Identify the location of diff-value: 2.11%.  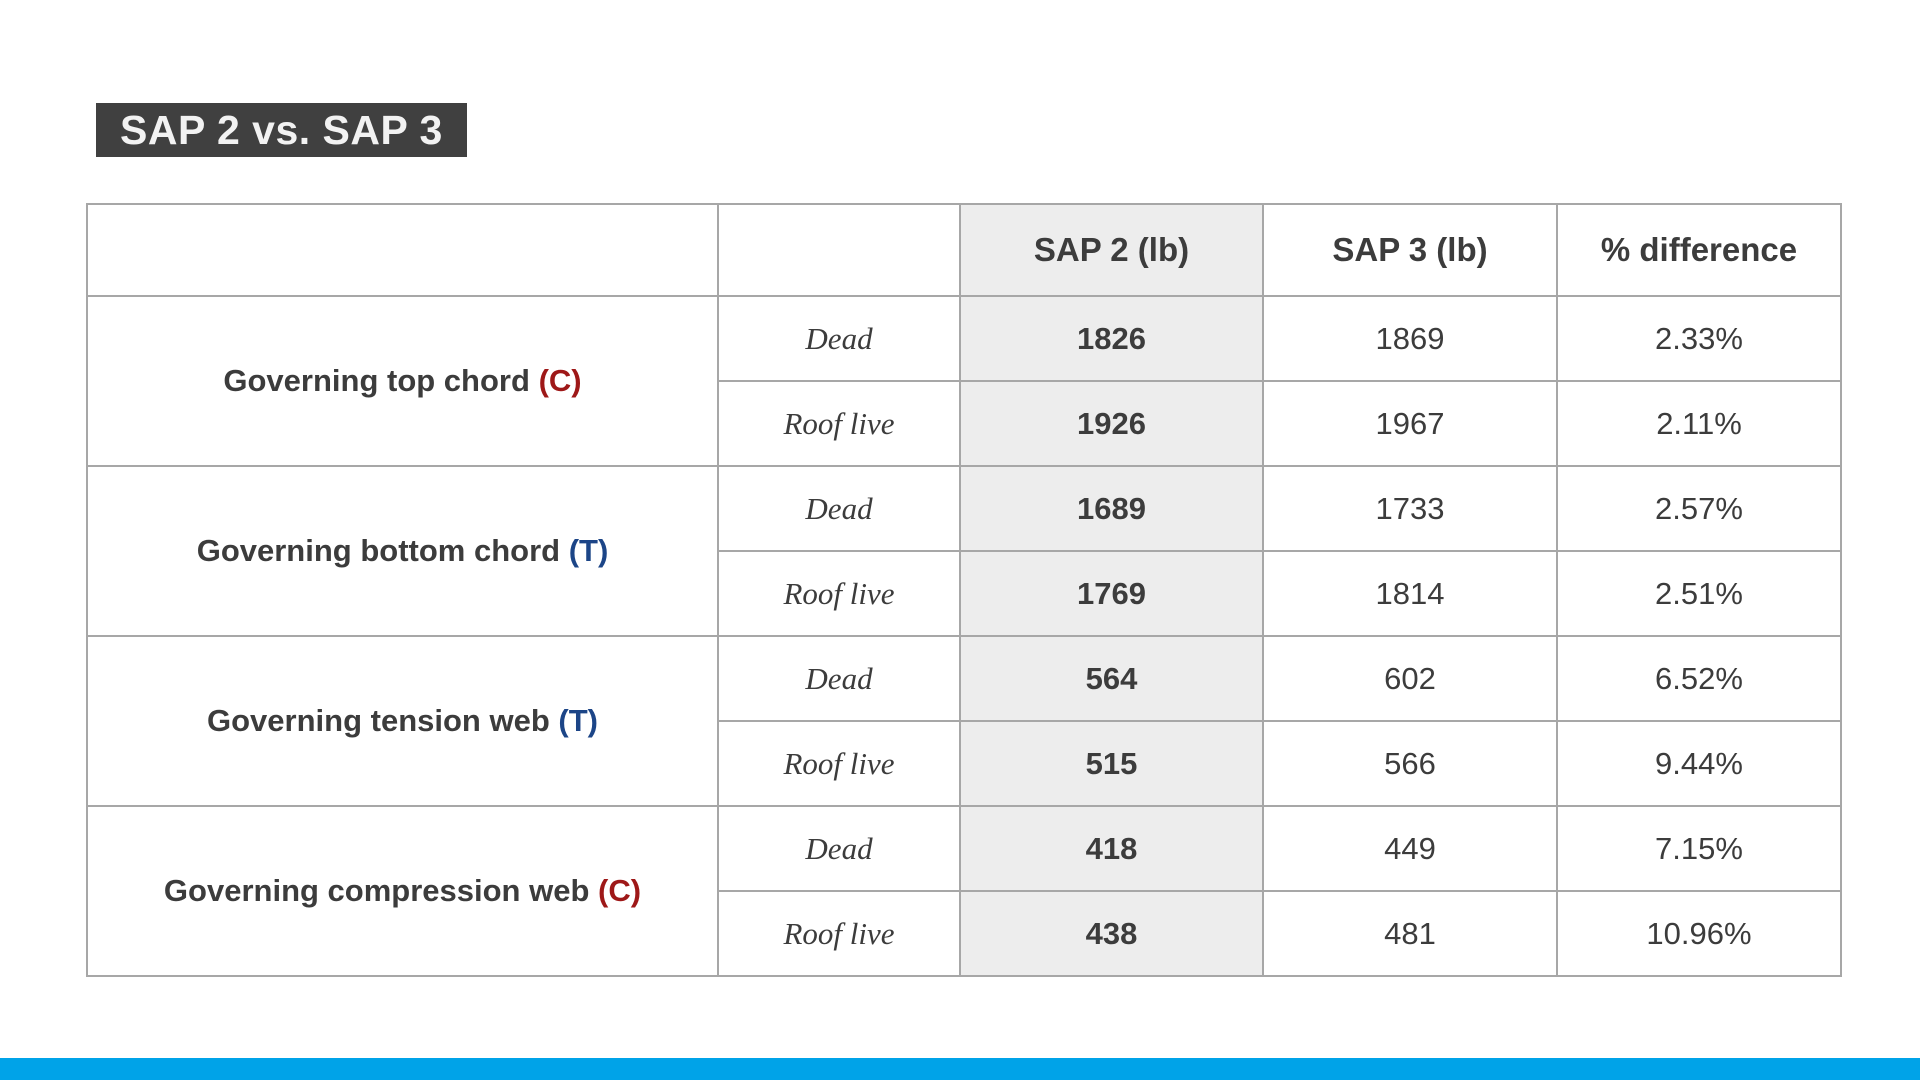
(1699, 423).